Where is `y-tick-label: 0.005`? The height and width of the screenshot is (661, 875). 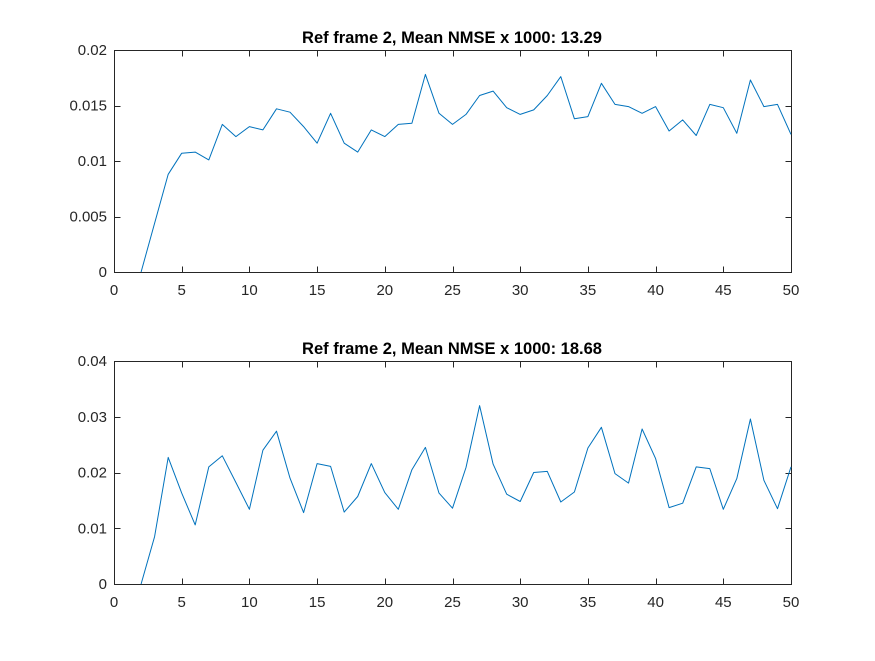
y-tick-label: 0.005 is located at coordinates (88, 217).